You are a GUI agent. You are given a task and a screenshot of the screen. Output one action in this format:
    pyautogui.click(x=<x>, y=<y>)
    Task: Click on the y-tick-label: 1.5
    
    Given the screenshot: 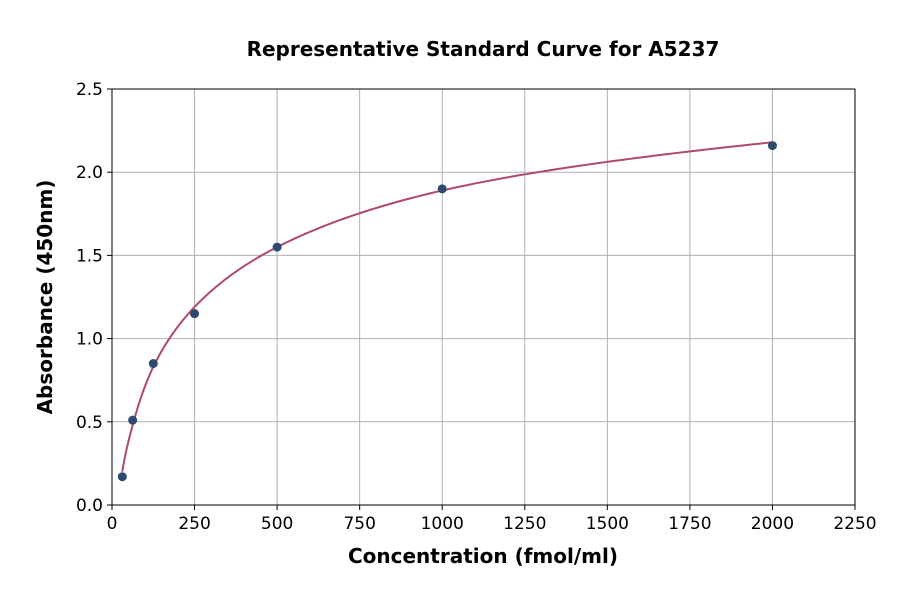 What is the action you would take?
    pyautogui.click(x=89, y=256)
    